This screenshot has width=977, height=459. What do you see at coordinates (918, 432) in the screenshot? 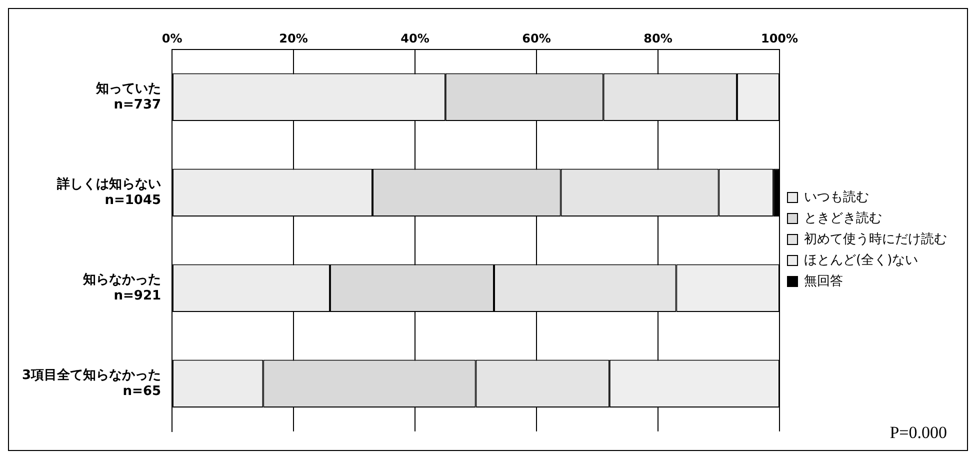
I see `text: P=0.000` at bounding box center [918, 432].